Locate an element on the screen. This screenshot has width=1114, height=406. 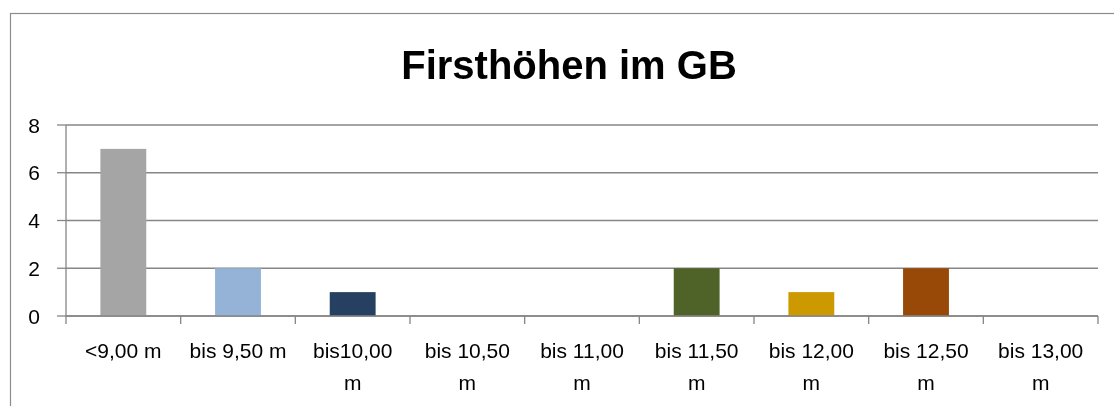
y-tick-label: 2 is located at coordinates (34, 268).